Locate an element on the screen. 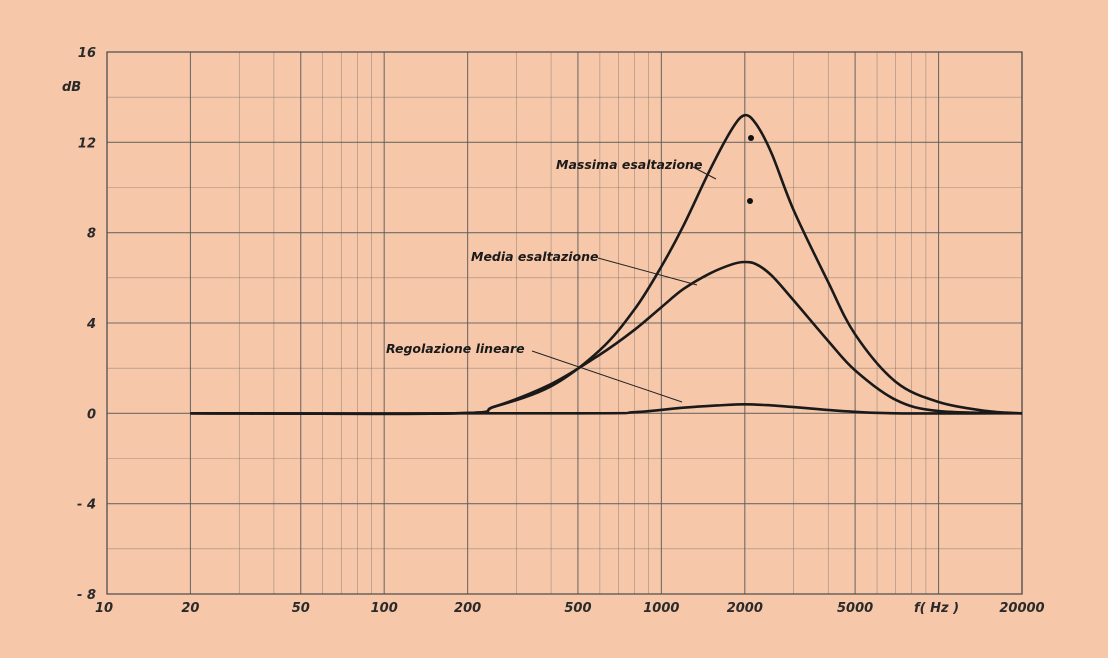  y-axis-label: dB is located at coordinates (71, 87).